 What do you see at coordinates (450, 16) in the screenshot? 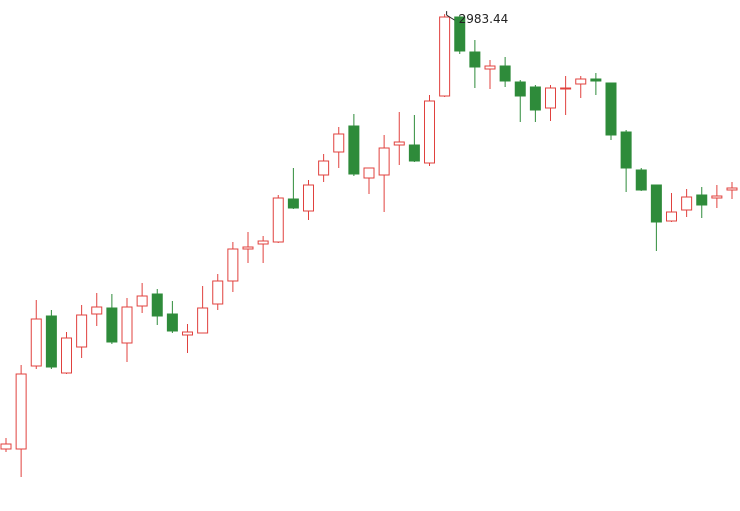
I see `pointer` at bounding box center [450, 16].